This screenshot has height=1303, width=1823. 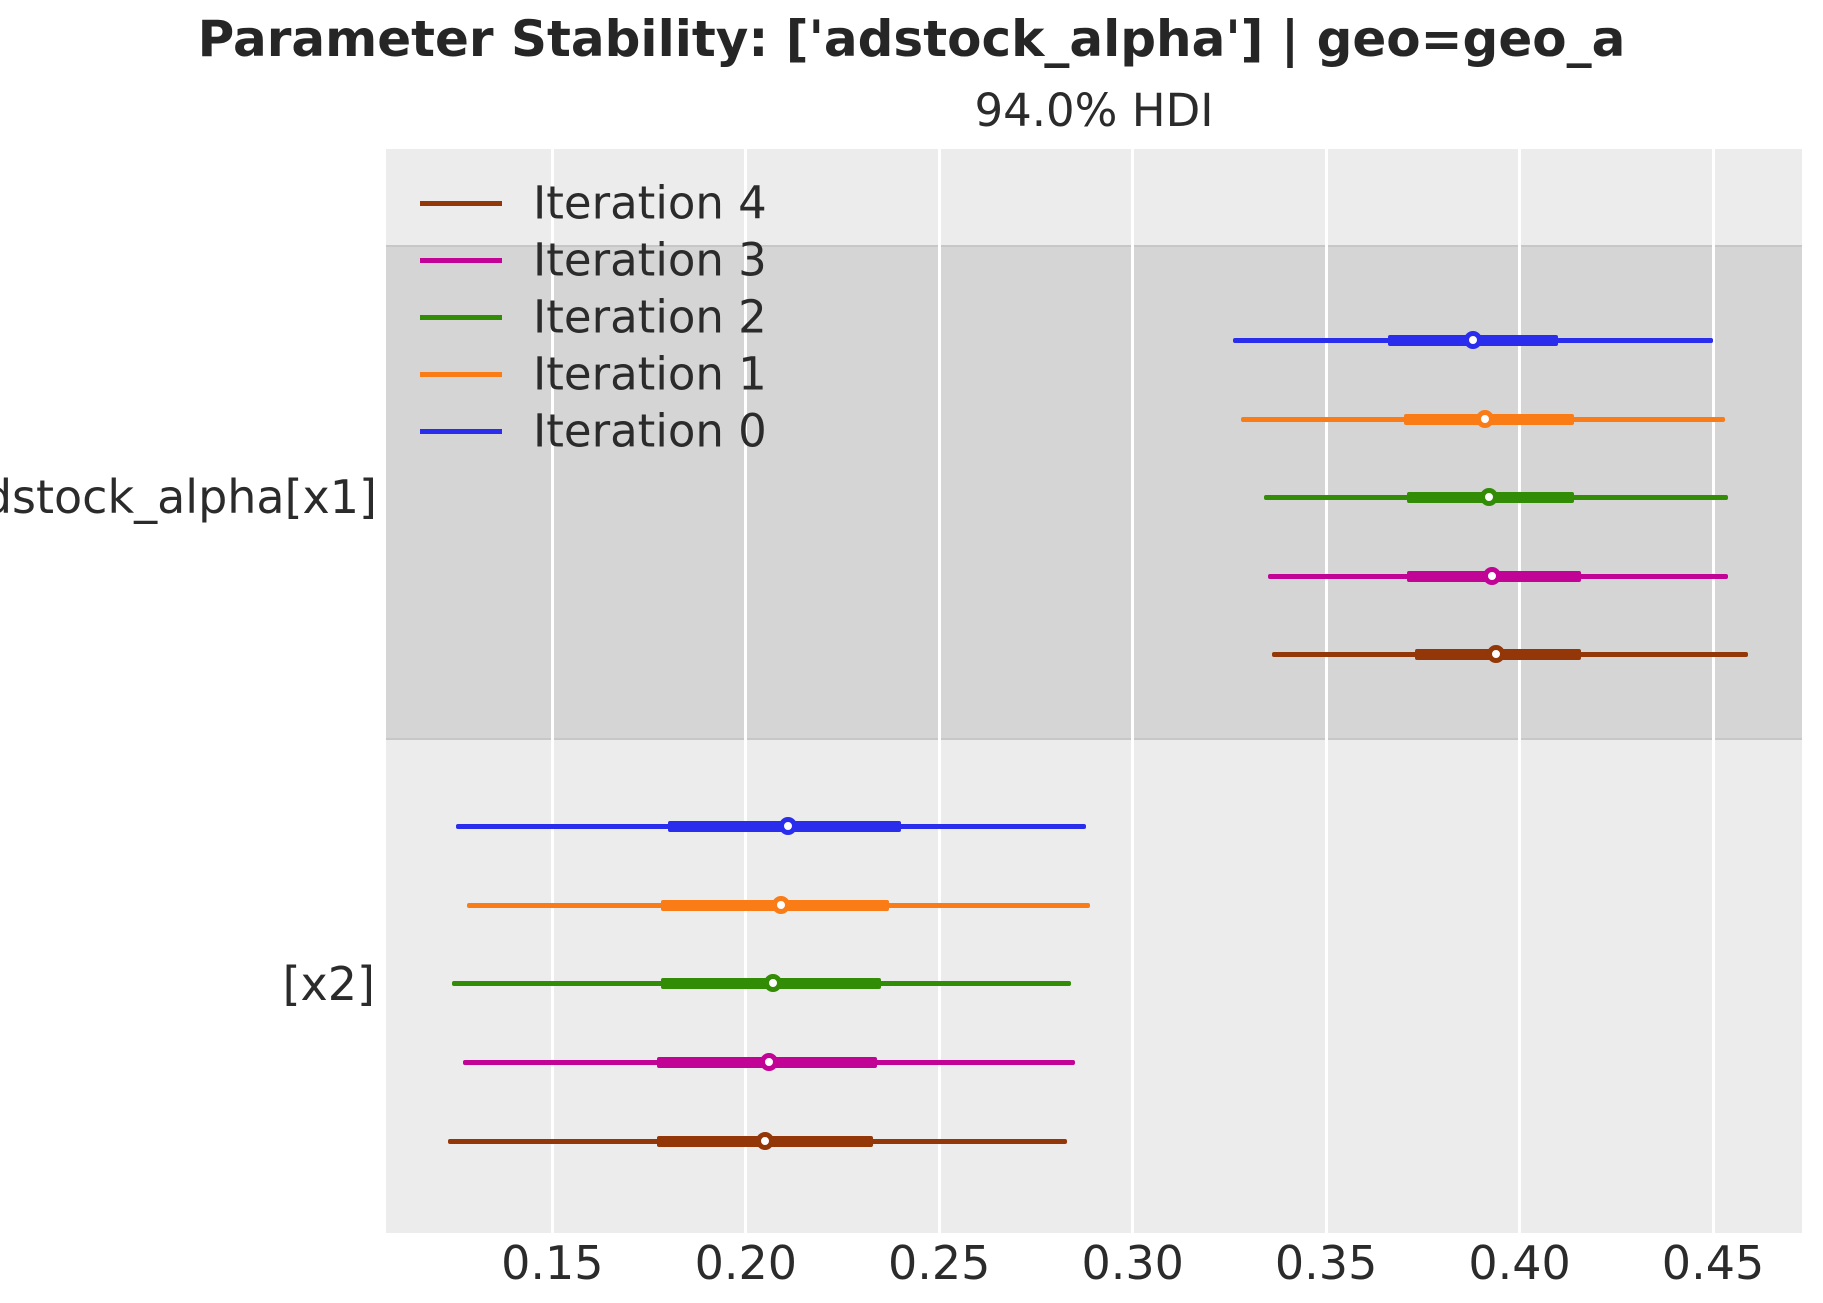 What do you see at coordinates (1519, 1263) in the screenshot?
I see `x-tick-label: 0.40` at bounding box center [1519, 1263].